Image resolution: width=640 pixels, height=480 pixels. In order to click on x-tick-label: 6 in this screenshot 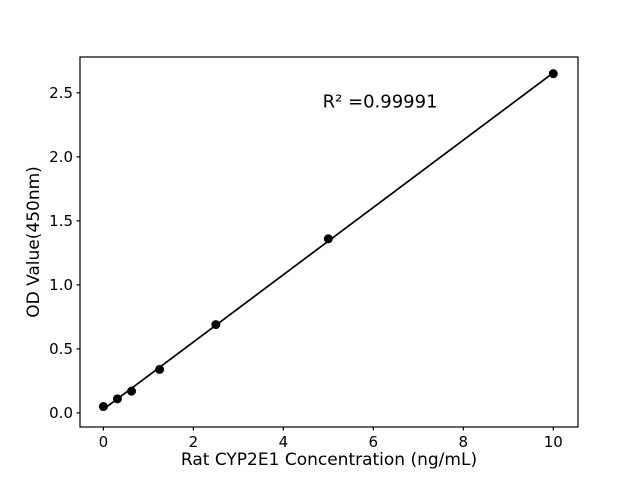, I will do `click(374, 442)`.